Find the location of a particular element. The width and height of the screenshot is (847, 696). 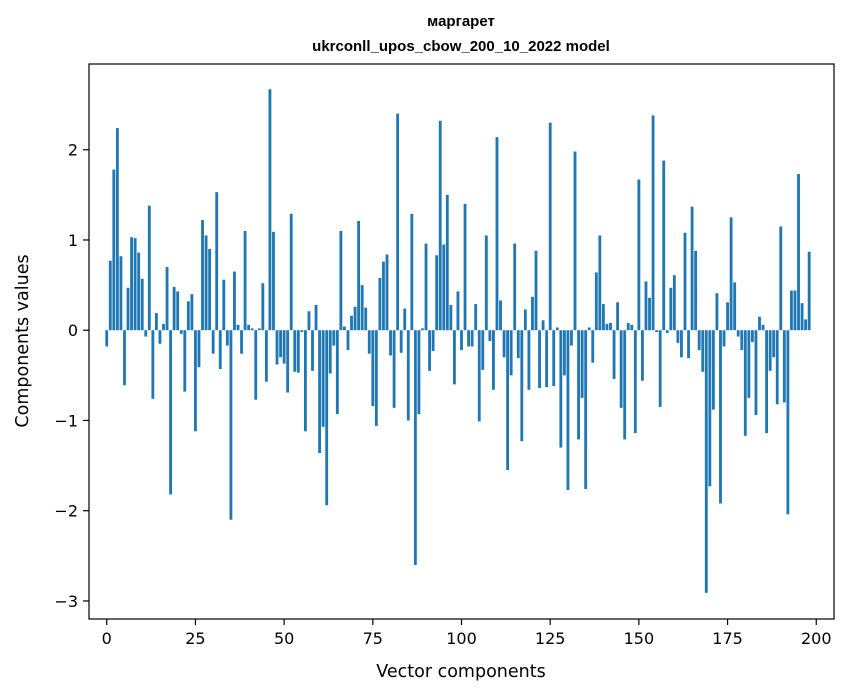

x-tick-label: 100 is located at coordinates (461, 638).